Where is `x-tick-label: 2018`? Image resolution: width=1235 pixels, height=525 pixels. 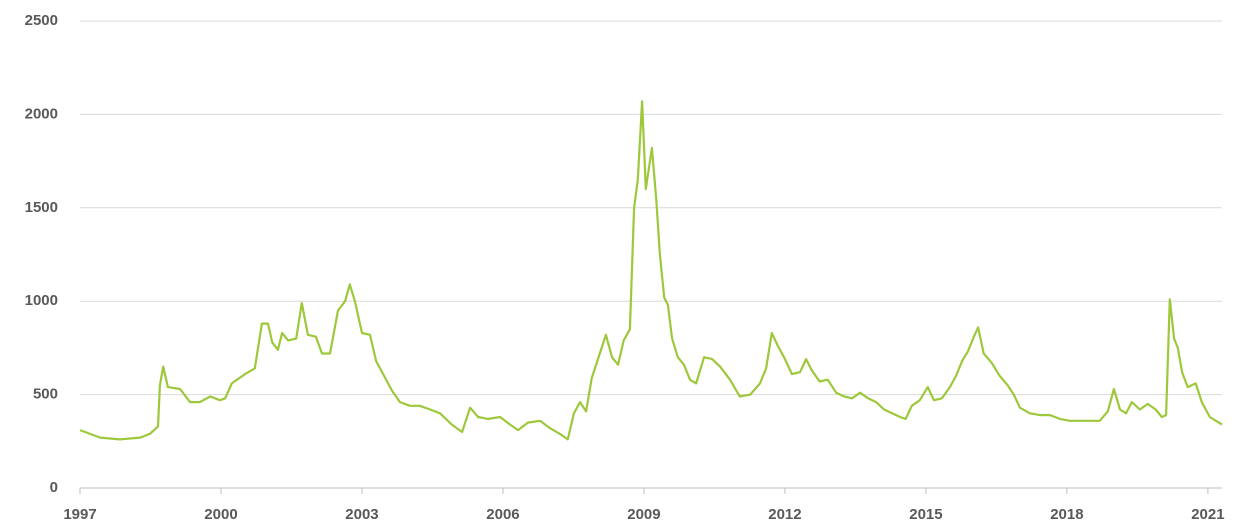
x-tick-label: 2018 is located at coordinates (1066, 514).